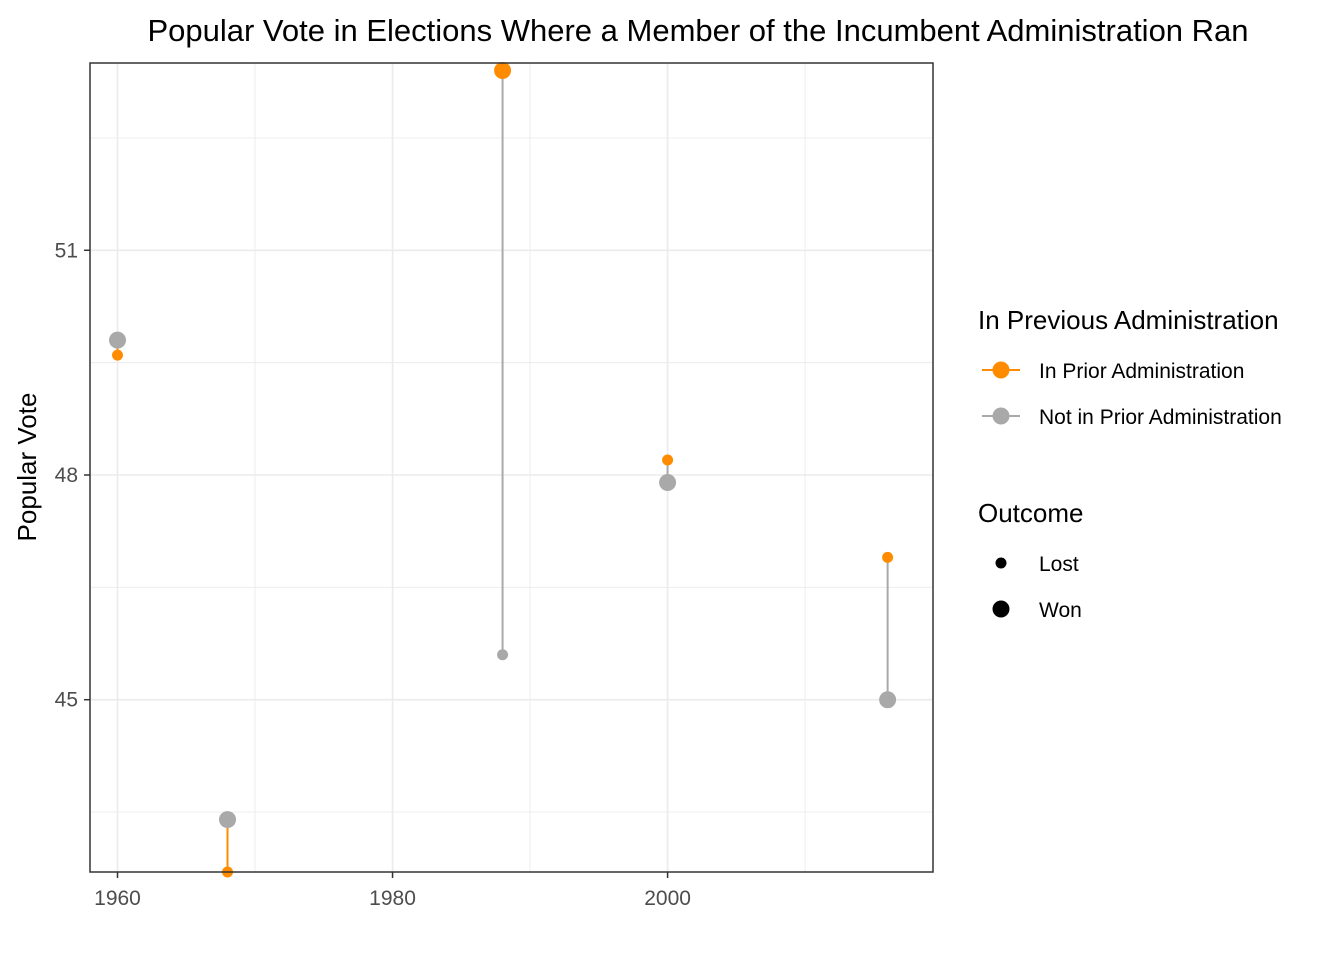 The image size is (1344, 960). Describe the element at coordinates (117, 898) in the screenshot. I see `x-tick-label: 1960` at that location.